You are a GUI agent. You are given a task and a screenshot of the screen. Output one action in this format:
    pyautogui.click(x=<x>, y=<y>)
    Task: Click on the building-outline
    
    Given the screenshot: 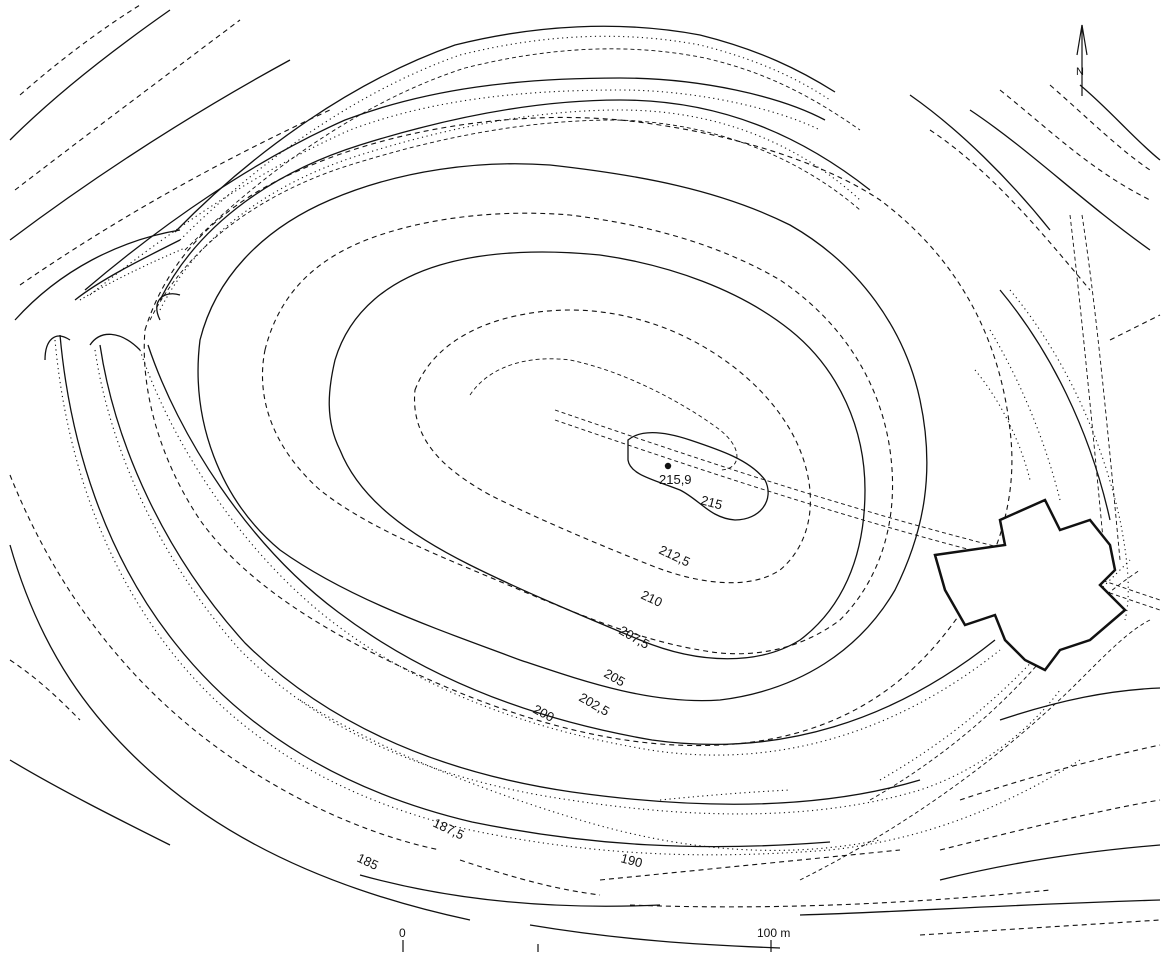 What is the action you would take?
    pyautogui.click(x=1030, y=585)
    